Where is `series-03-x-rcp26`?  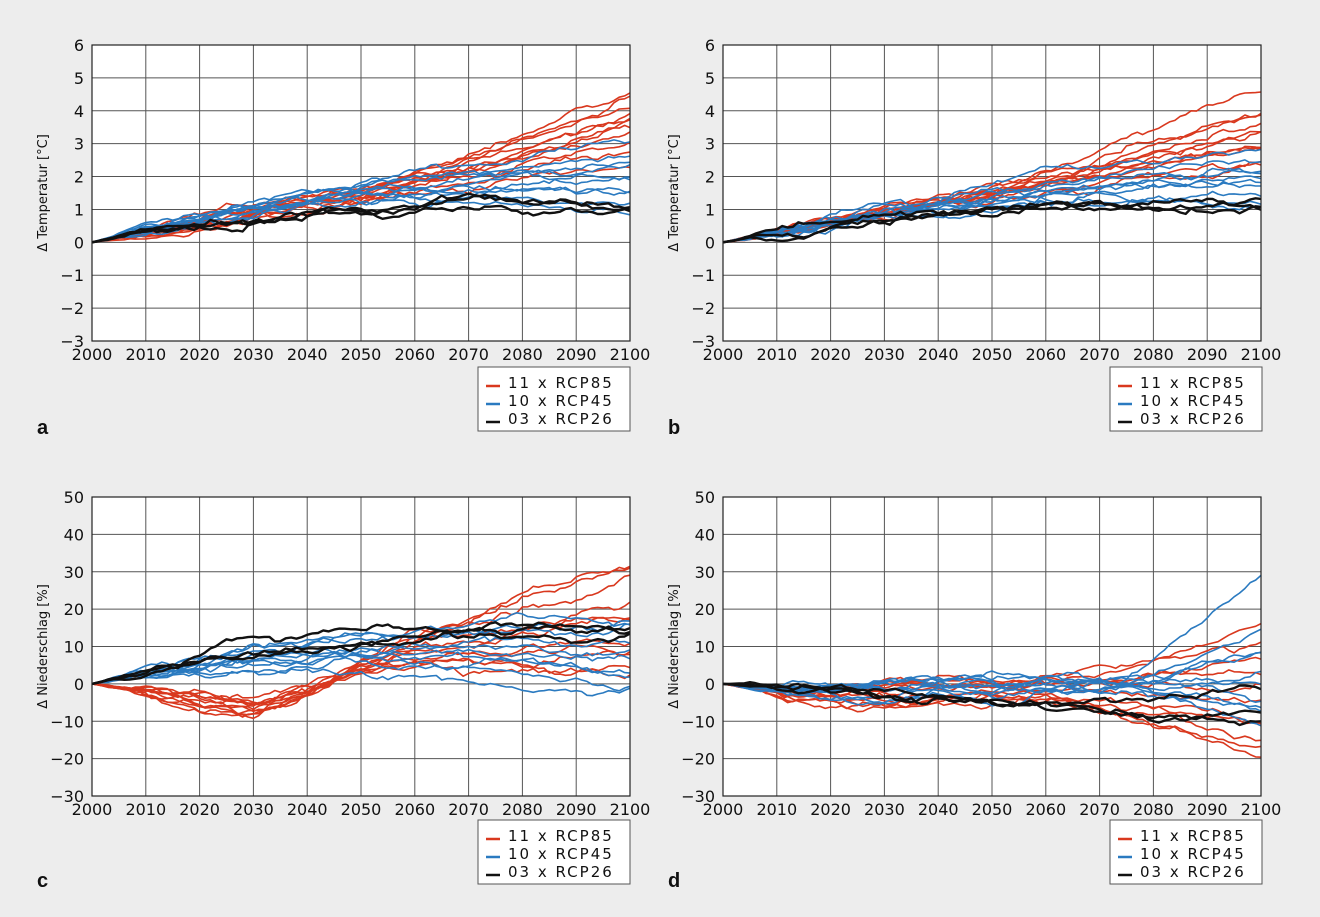 series-03-x-rcp26 is located at coordinates (992, 704).